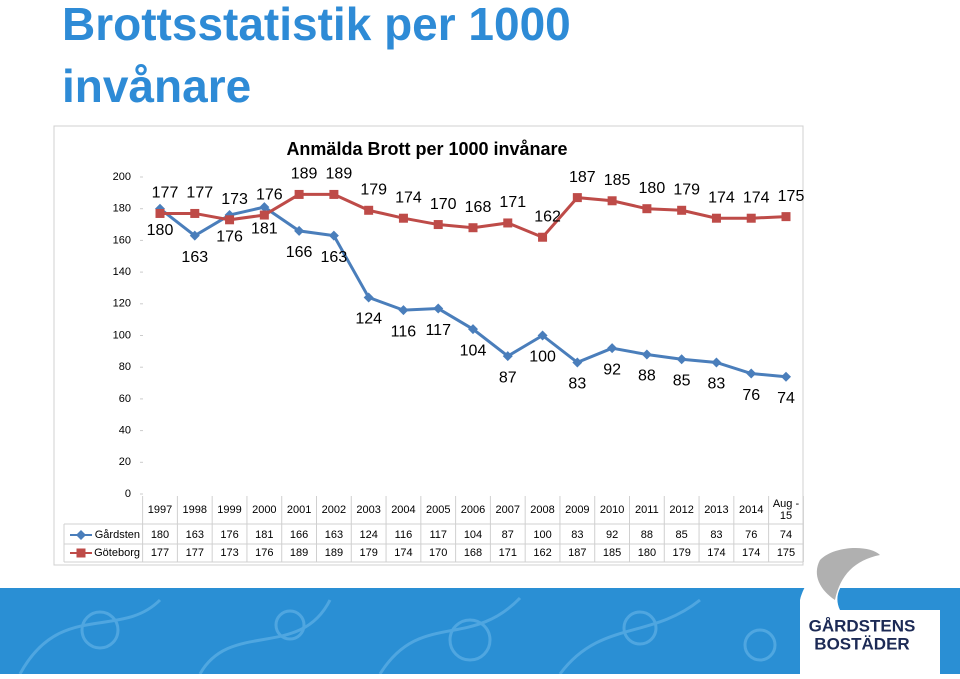  Describe the element at coordinates (397, 635) in the screenshot. I see `footer-pattern` at that location.